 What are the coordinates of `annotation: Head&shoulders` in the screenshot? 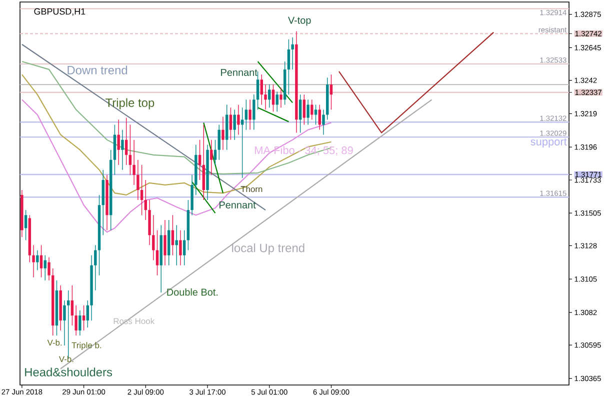 It's located at (68, 372).